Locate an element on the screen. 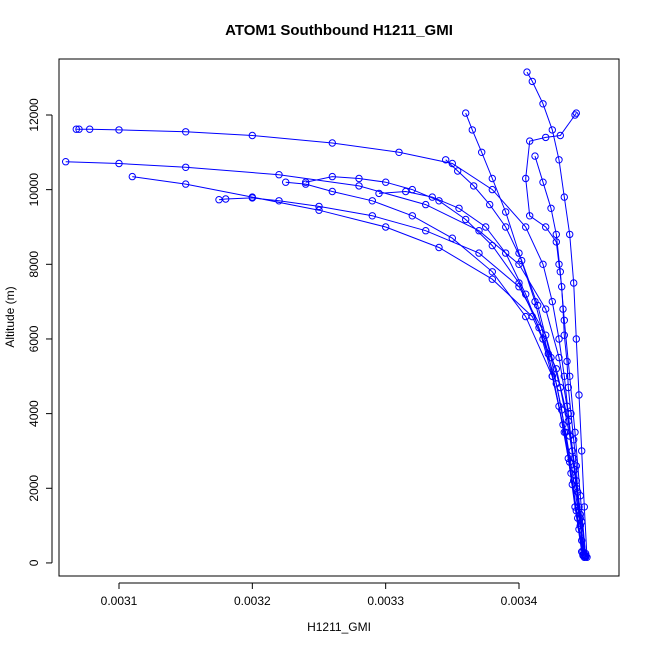 The image size is (650, 650). y-axis: 0 2000 4000 6000 8000 10000 12000 is located at coordinates (40, 332).